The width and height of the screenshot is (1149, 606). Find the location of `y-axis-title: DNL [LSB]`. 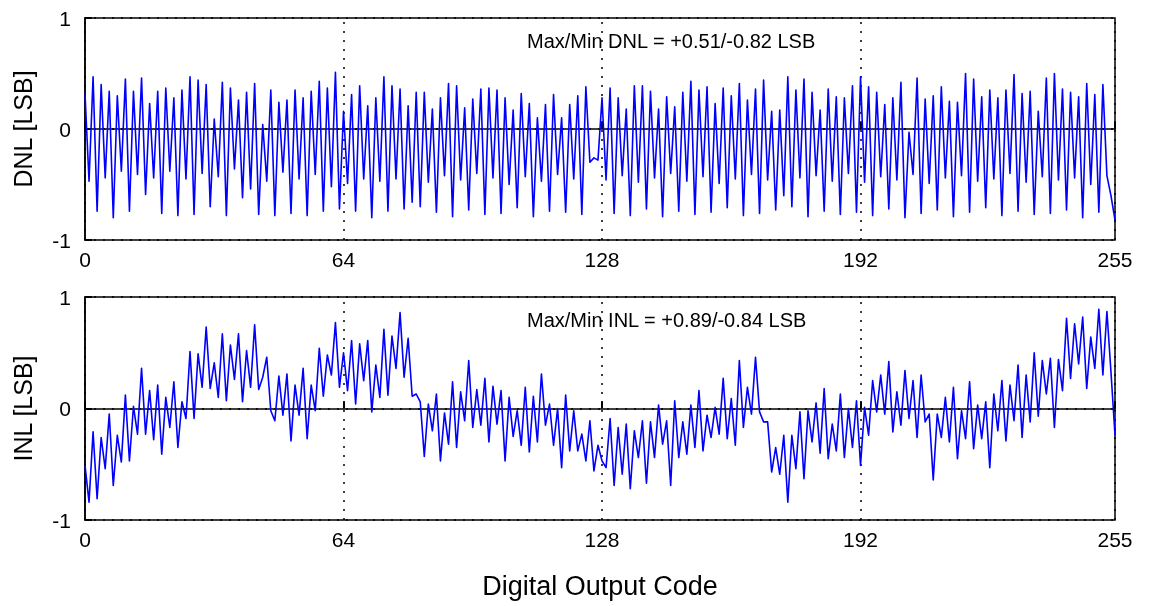

y-axis-title: DNL [LSB] is located at coordinates (22, 129).